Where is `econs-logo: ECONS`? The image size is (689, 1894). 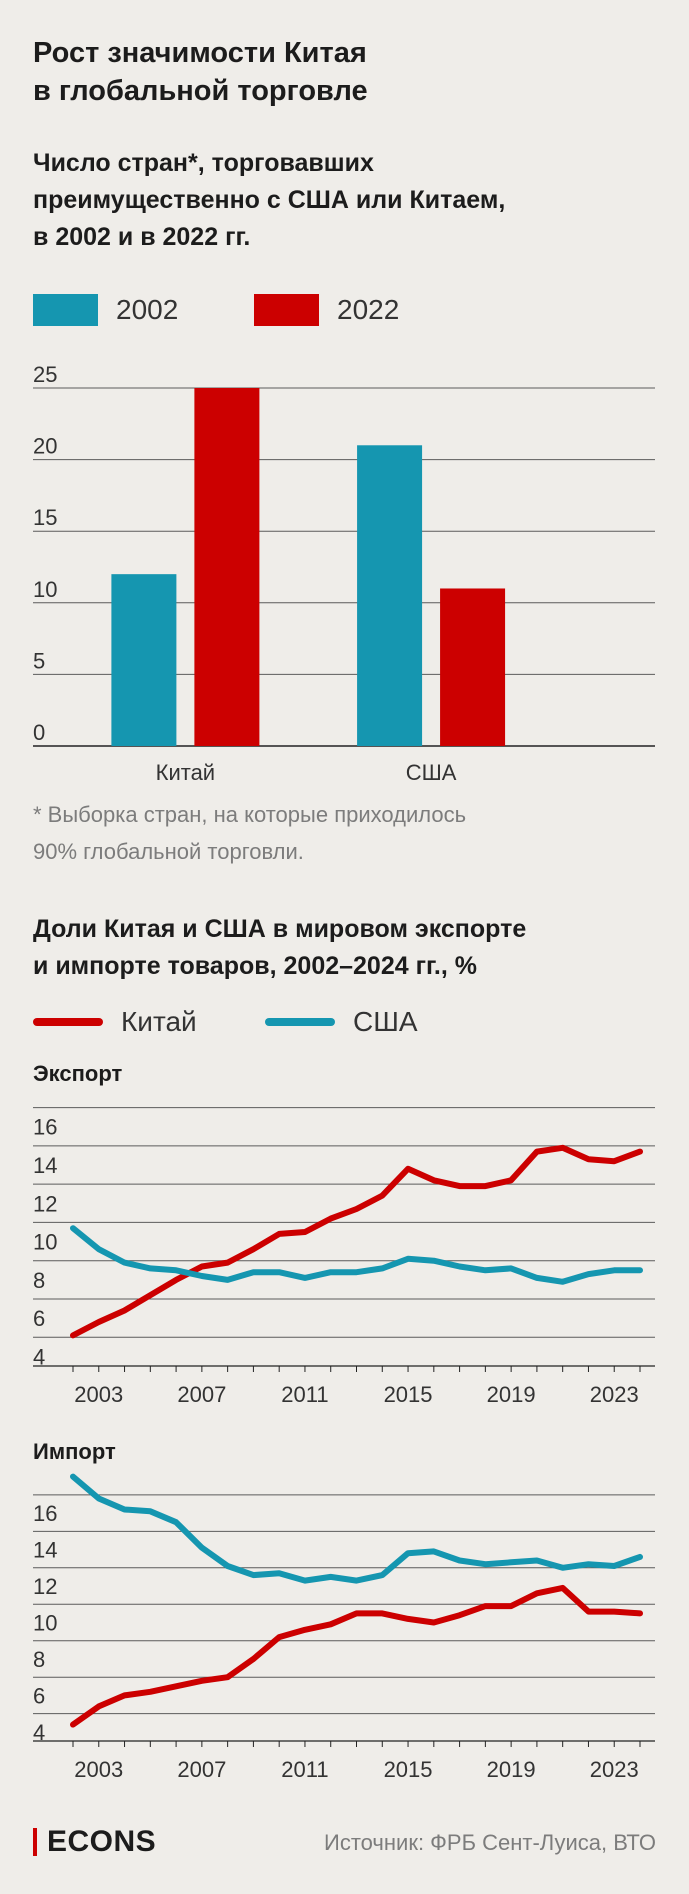 econs-logo: ECONS is located at coordinates (94, 1842).